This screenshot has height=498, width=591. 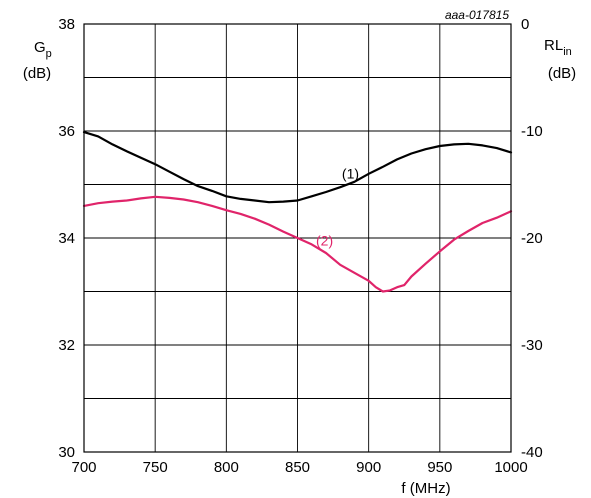 What do you see at coordinates (66, 345) in the screenshot?
I see `y-left-tick-label: 32` at bounding box center [66, 345].